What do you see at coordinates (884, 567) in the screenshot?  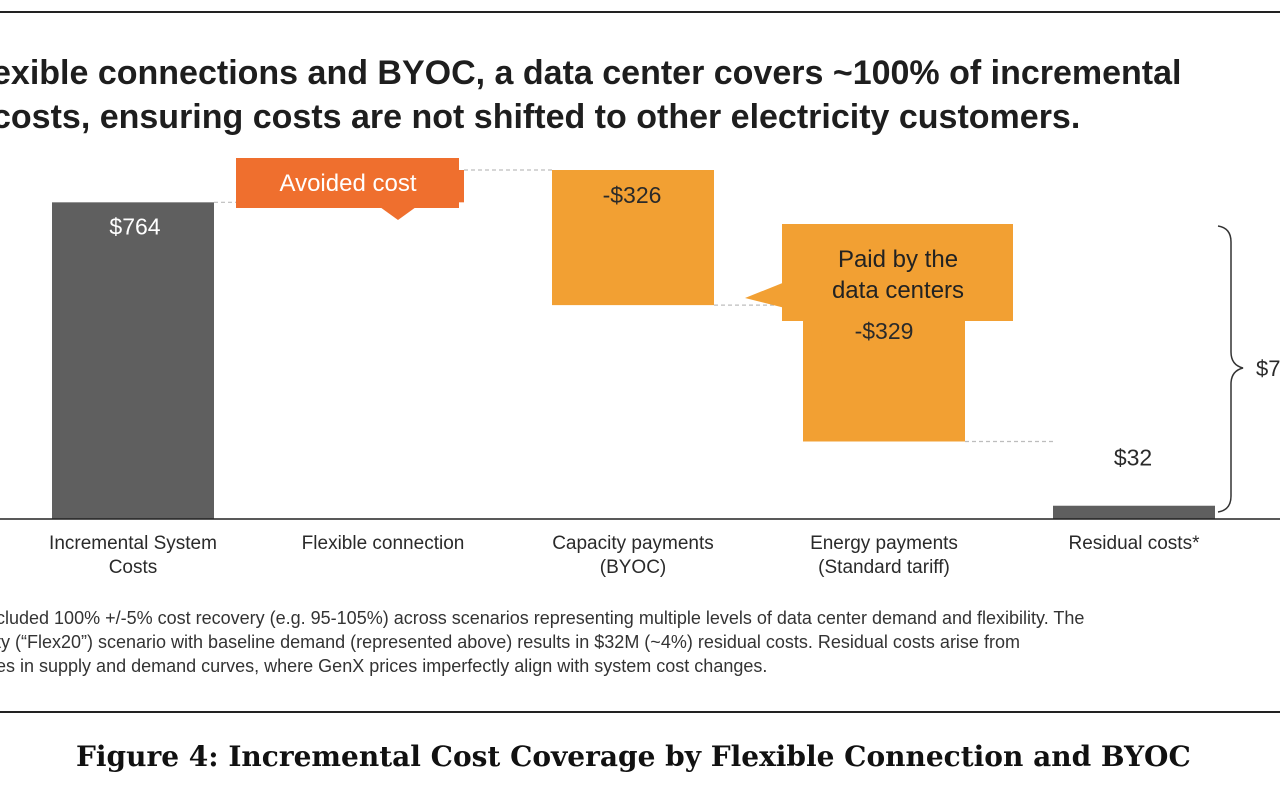 I see `category-label-3-1: (Standard tariff)` at bounding box center [884, 567].